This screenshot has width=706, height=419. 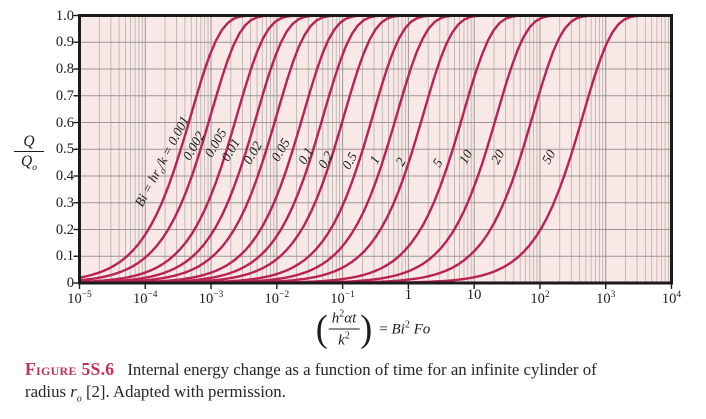 I want to click on y-axis-label-numerator: Q, so click(x=29, y=143).